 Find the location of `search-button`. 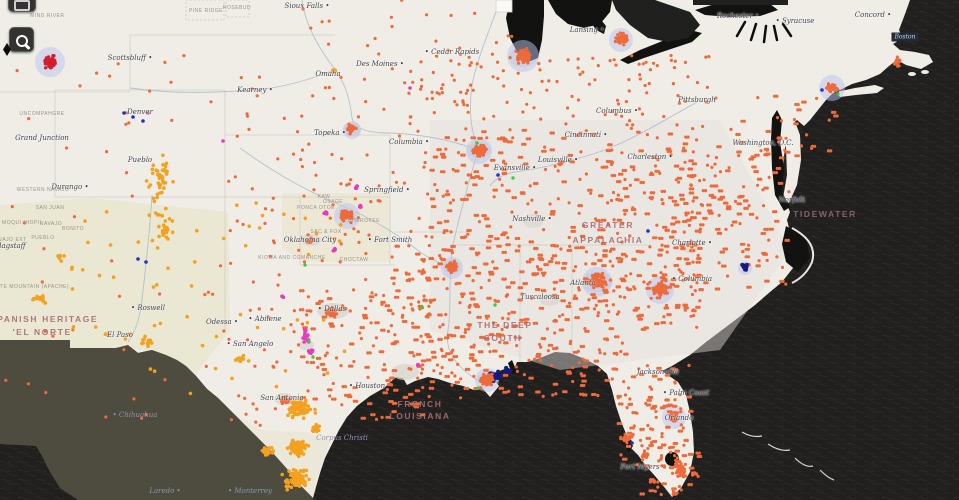

search-button is located at coordinates (21, 39).